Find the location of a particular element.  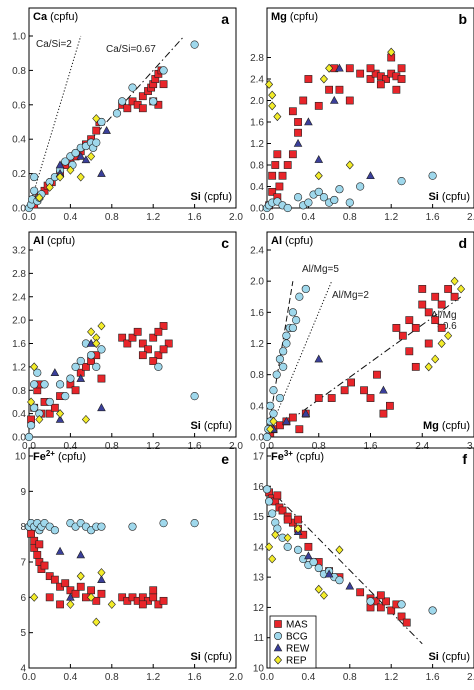

x-tick-label: 0.0 is located at coordinates (29, 677).